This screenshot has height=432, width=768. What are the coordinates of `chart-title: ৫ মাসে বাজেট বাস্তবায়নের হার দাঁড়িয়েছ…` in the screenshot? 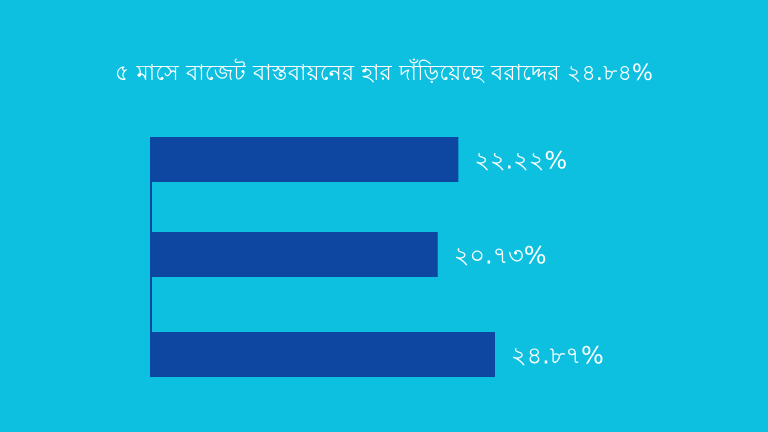 It's located at (384, 73).